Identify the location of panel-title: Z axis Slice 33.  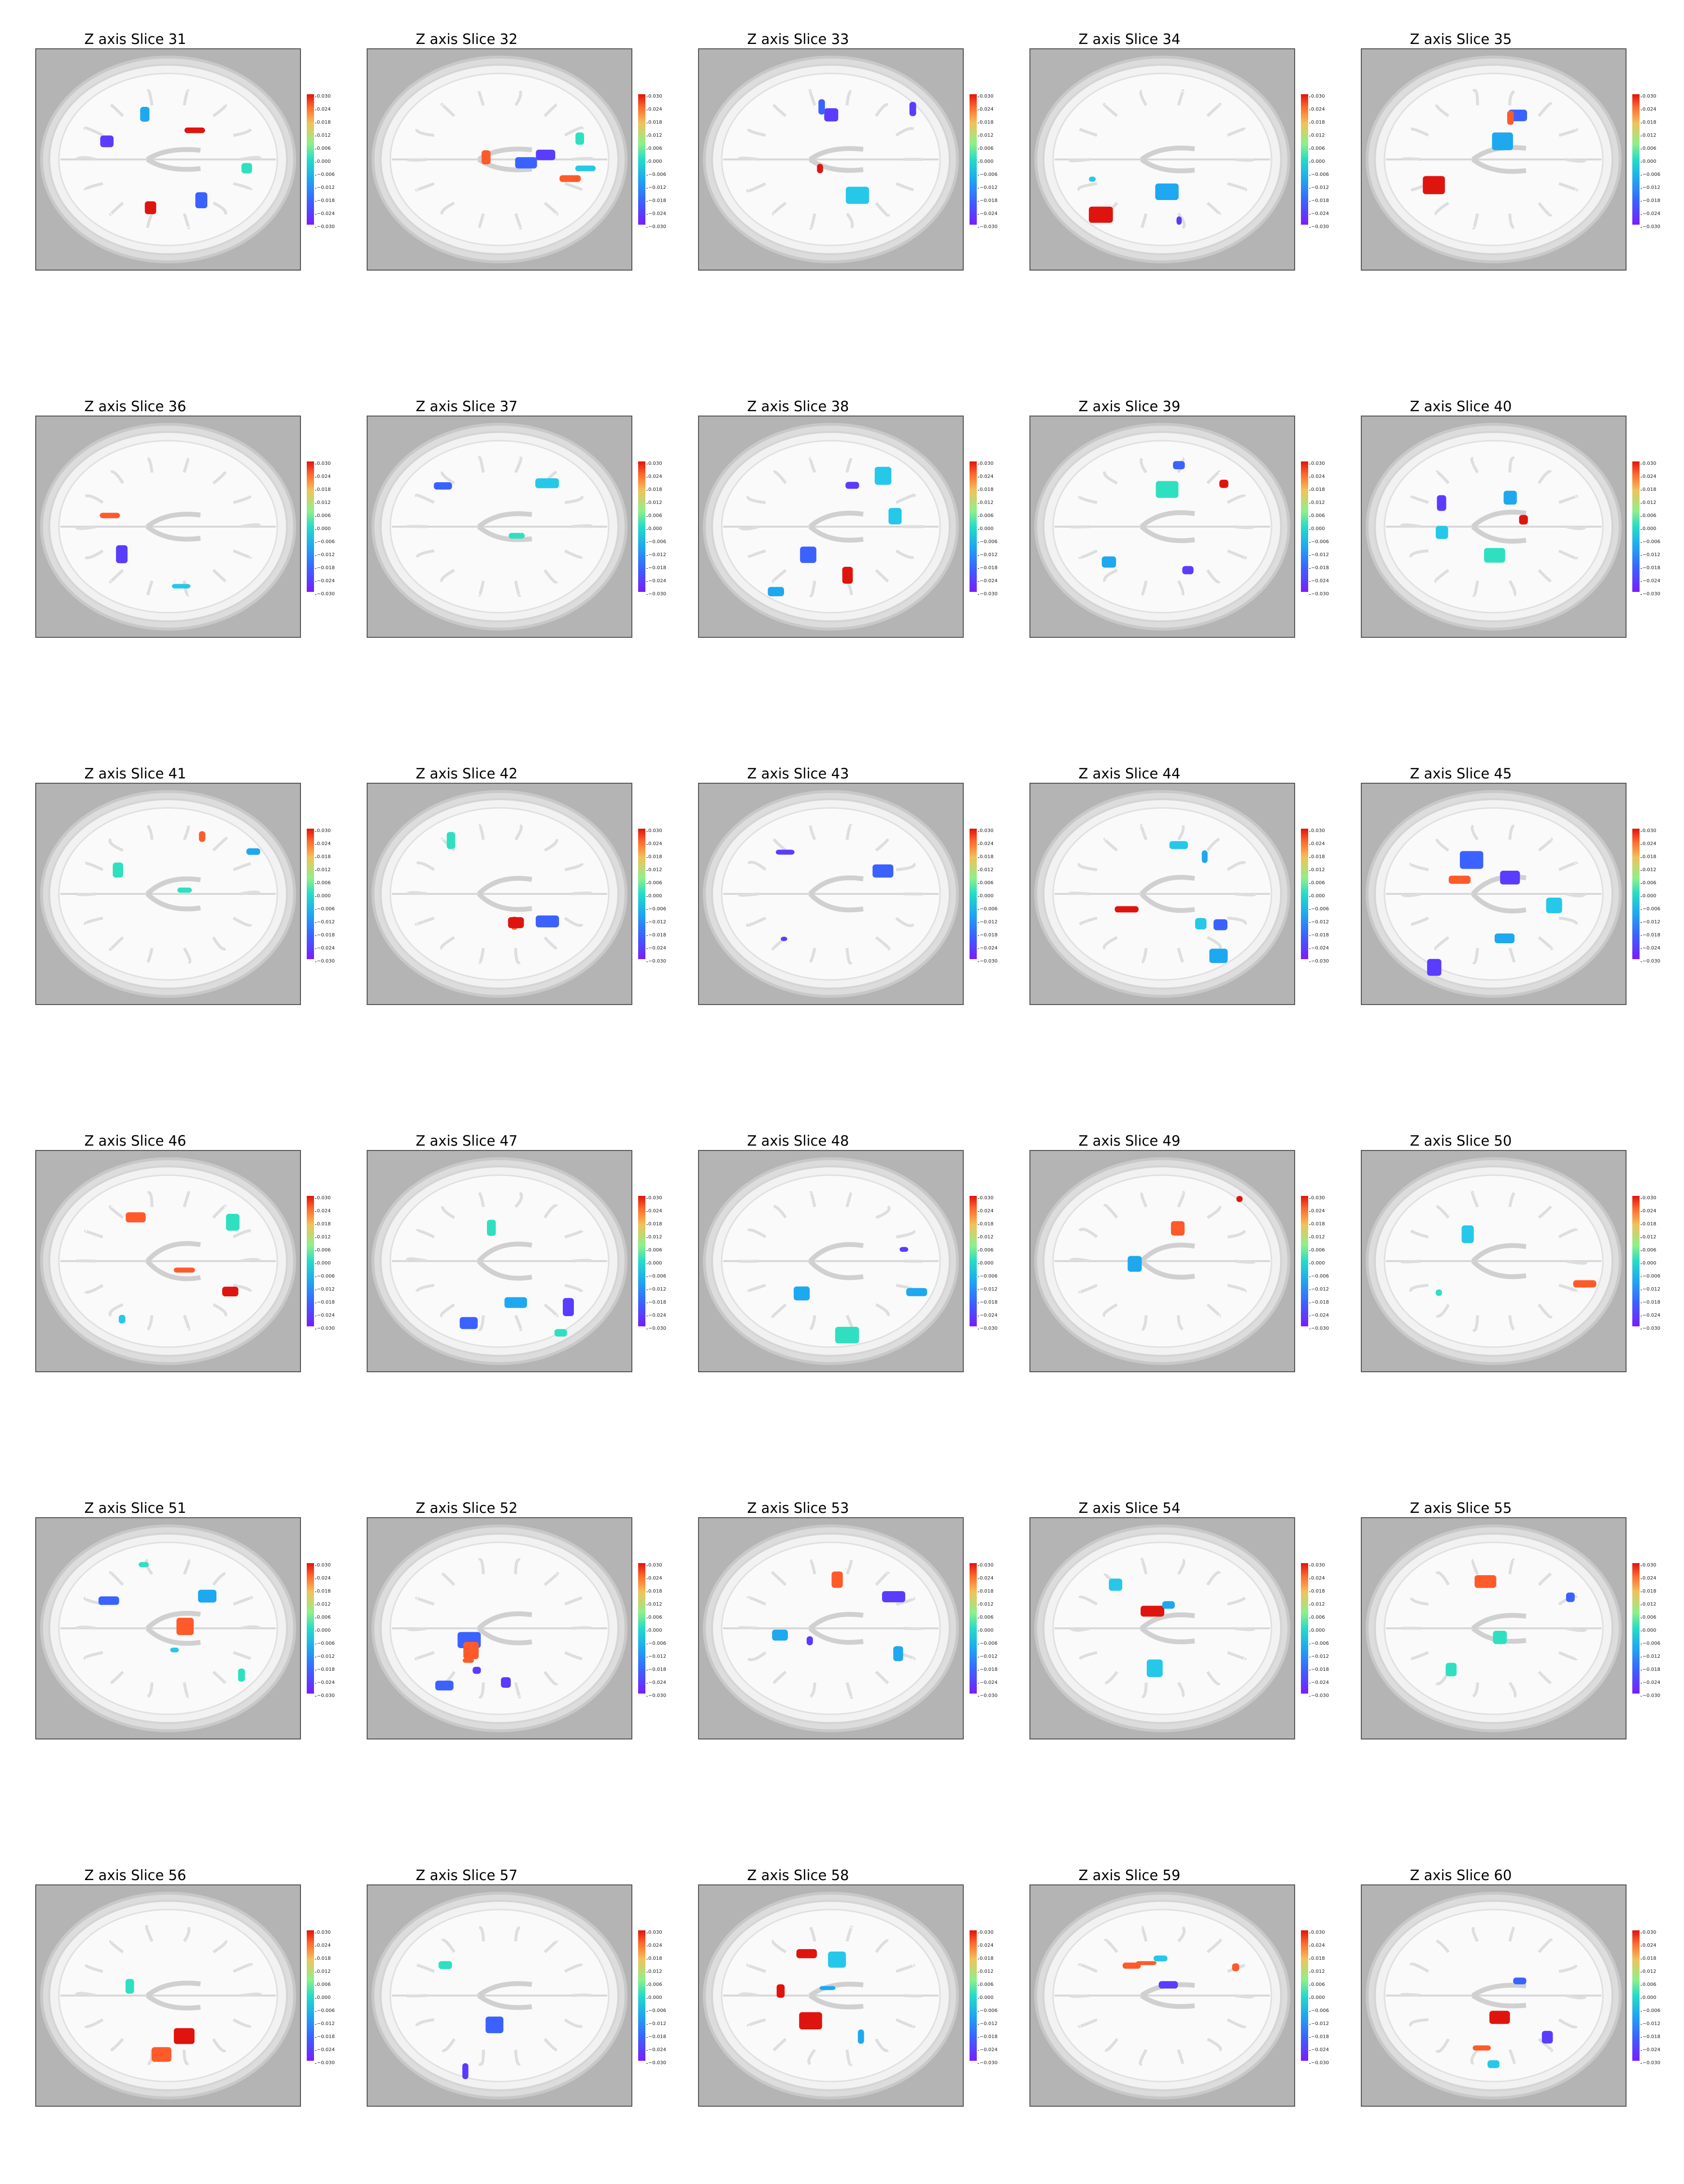
(798, 39).